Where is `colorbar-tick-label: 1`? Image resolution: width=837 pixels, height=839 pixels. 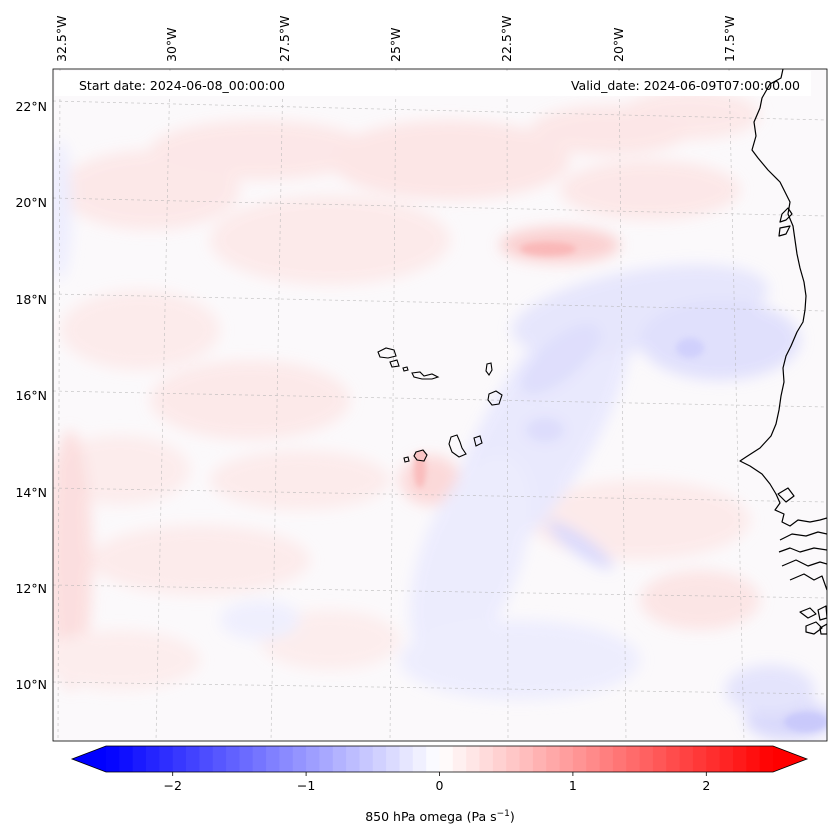 colorbar-tick-label: 1 is located at coordinates (573, 785).